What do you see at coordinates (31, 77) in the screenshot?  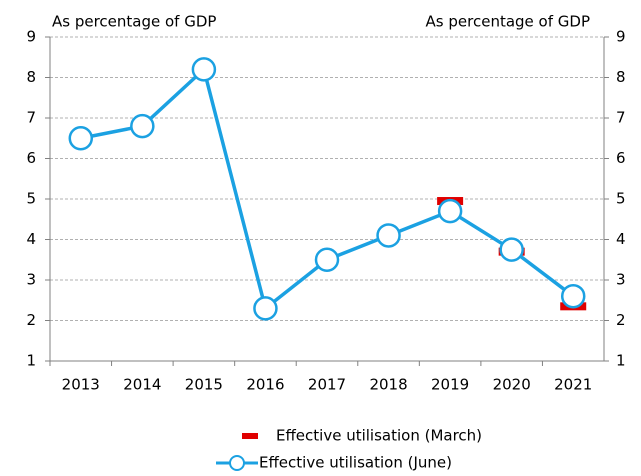 I see `y-tick-label: 8` at bounding box center [31, 77].